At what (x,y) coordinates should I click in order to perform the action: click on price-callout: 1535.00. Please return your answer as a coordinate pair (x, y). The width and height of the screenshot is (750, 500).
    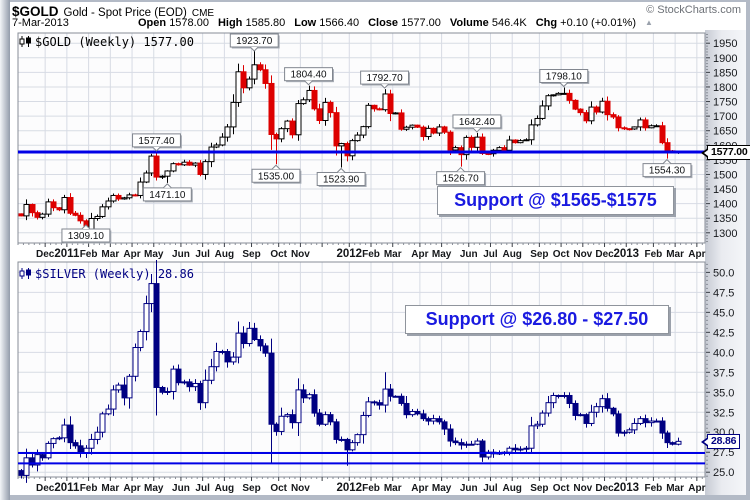
    Looking at the image, I should click on (276, 174).